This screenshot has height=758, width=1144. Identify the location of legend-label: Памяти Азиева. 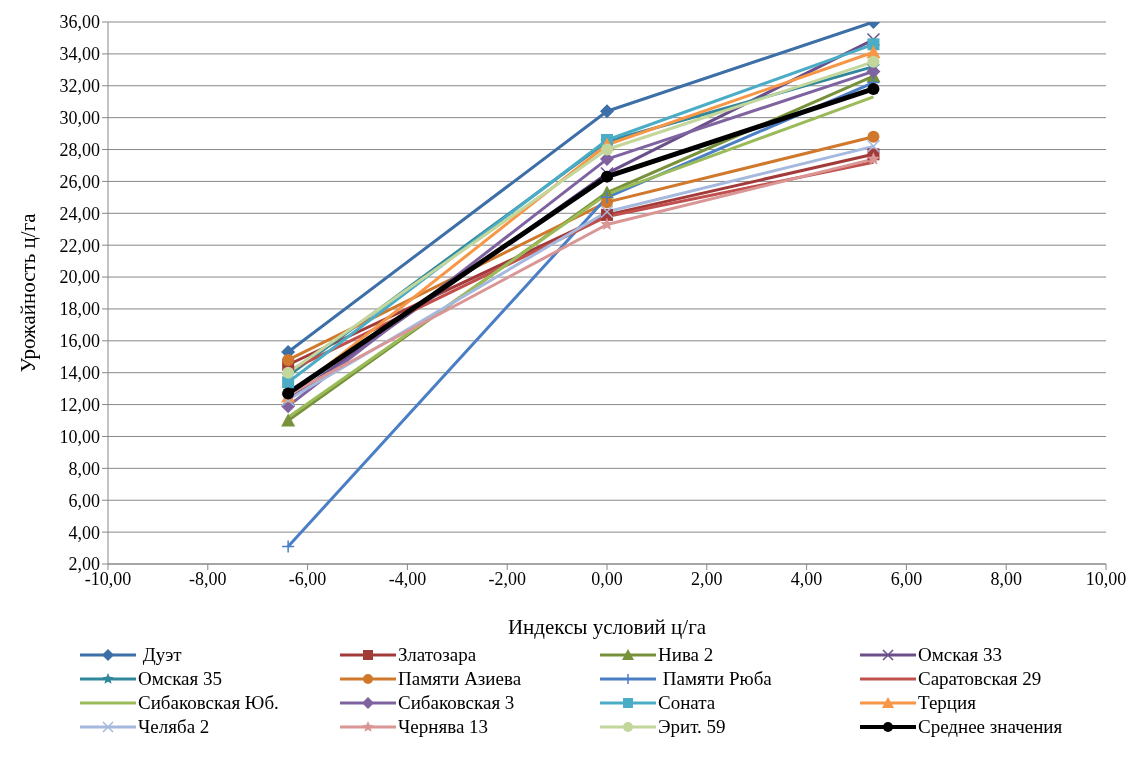
(460, 679).